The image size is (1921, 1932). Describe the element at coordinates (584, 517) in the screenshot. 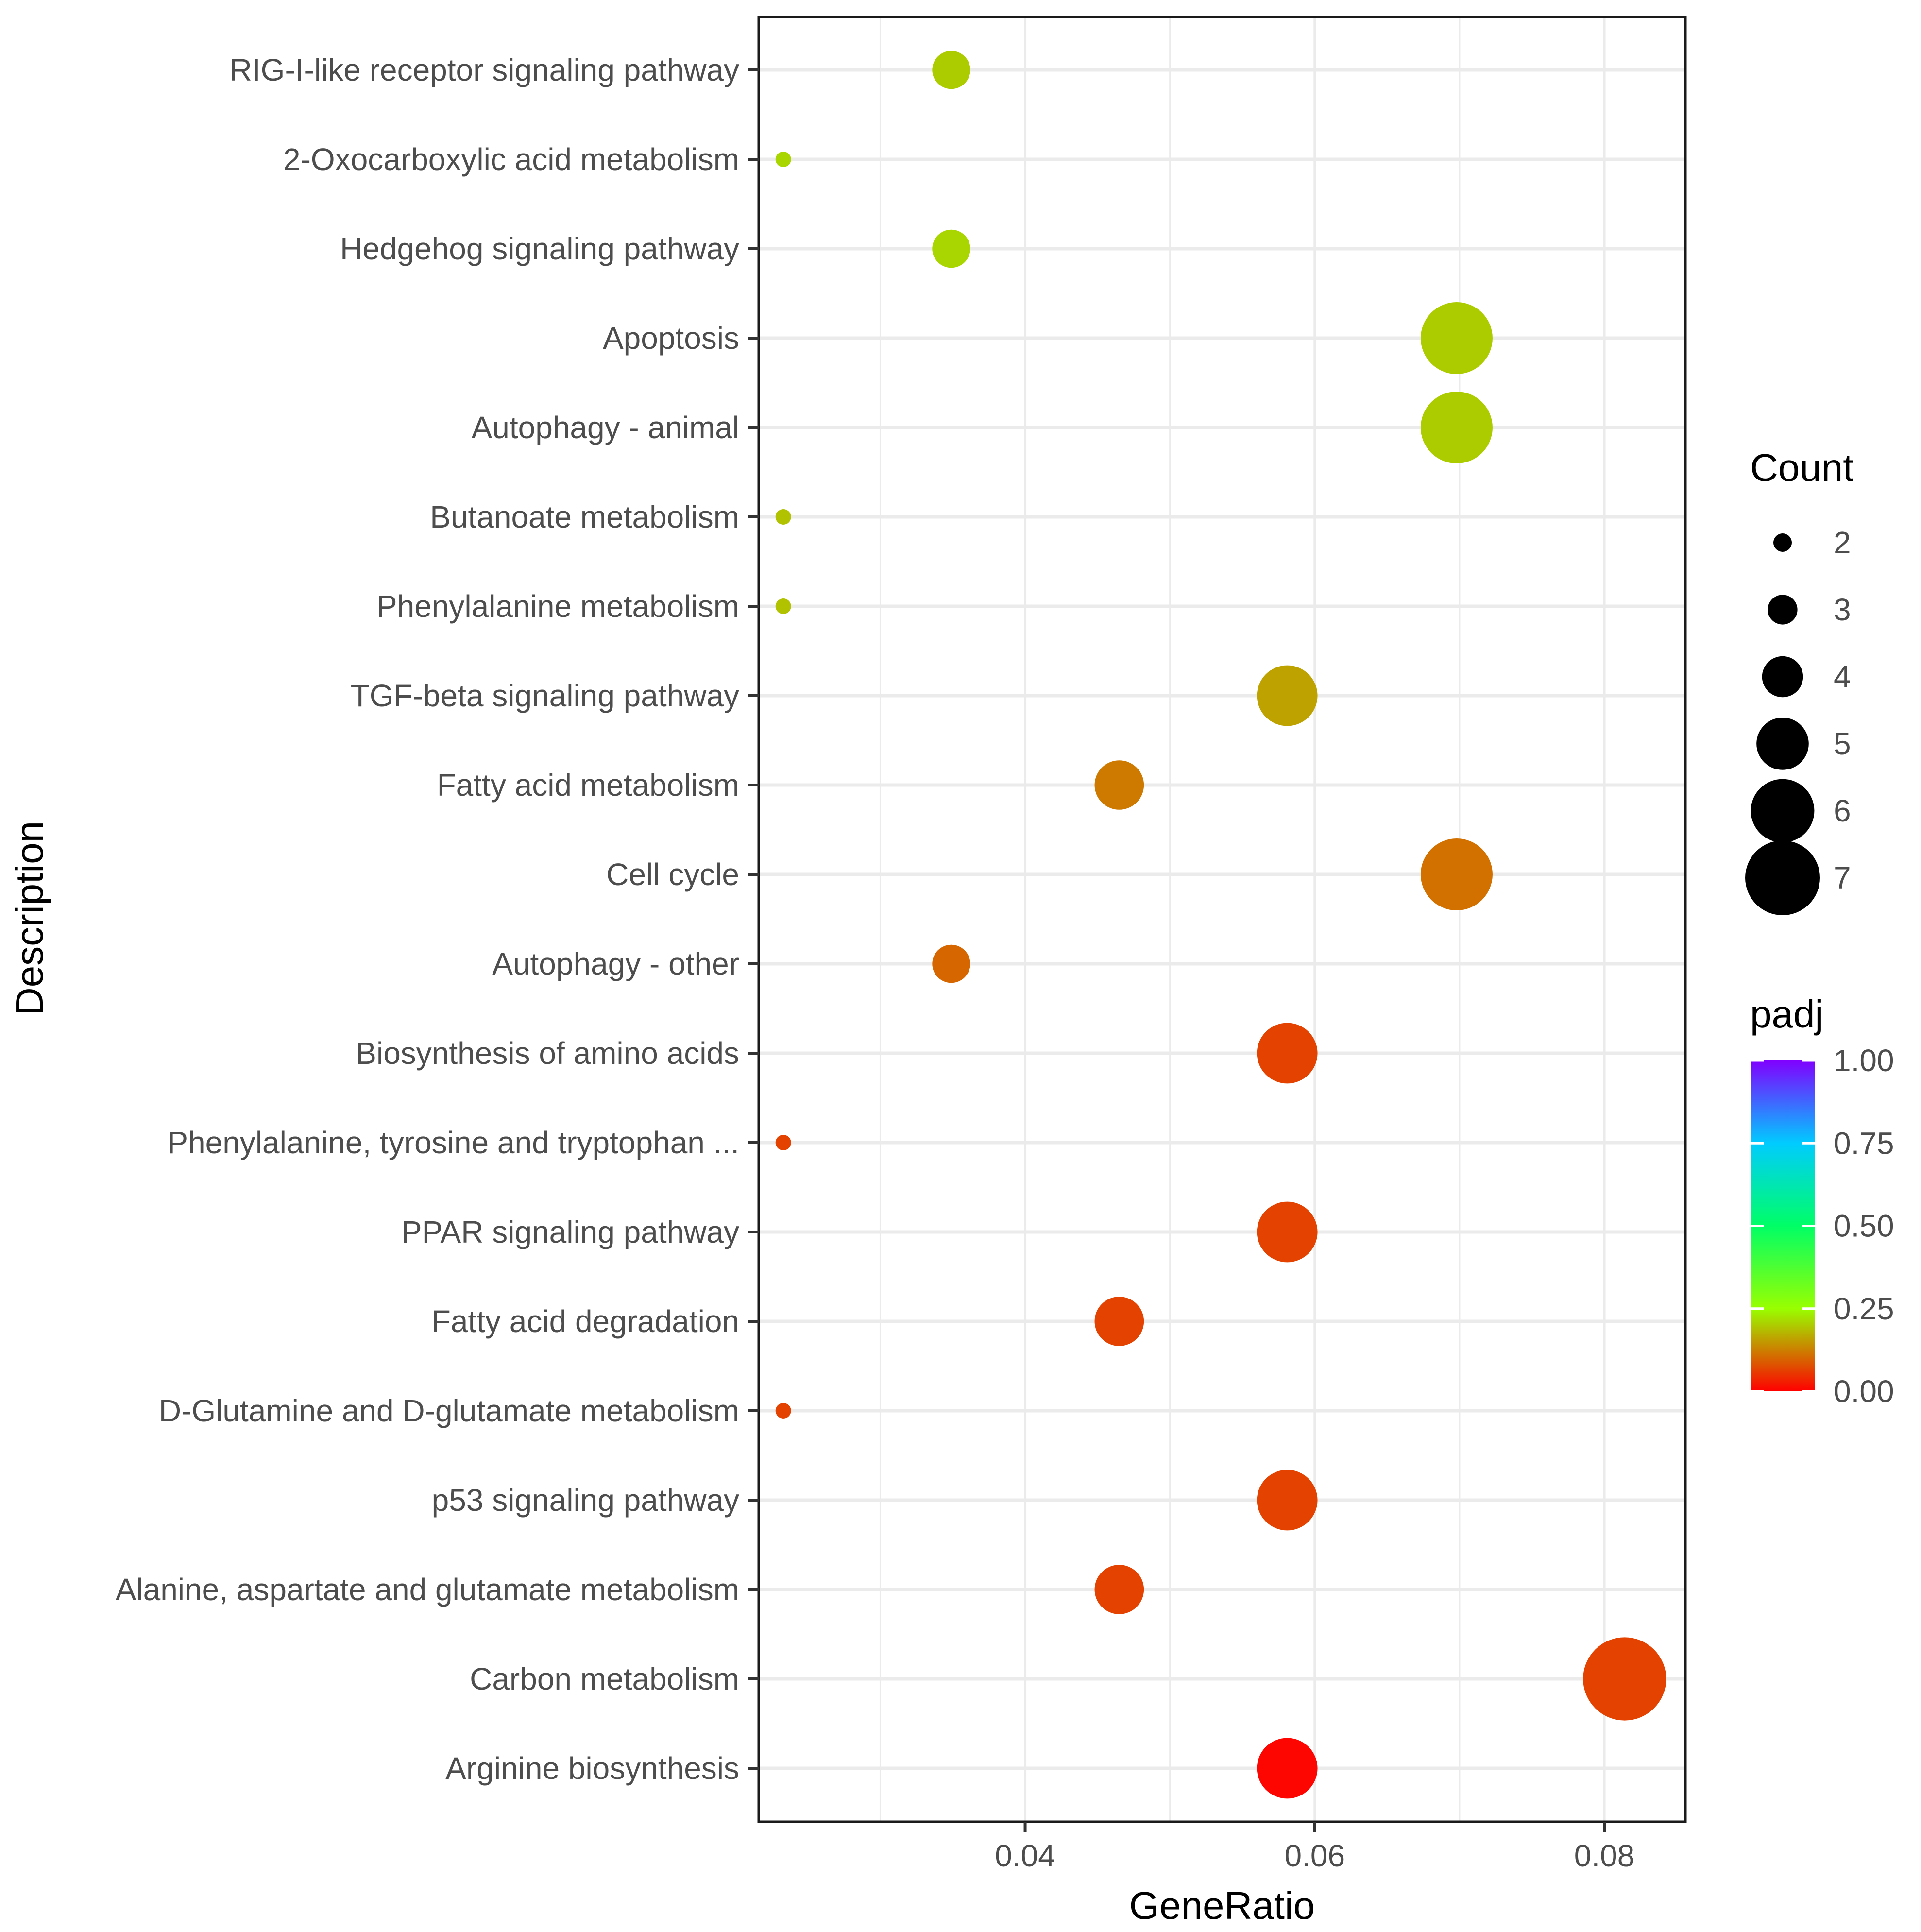

I see `y-tick-label: Butanoate metabolism` at that location.